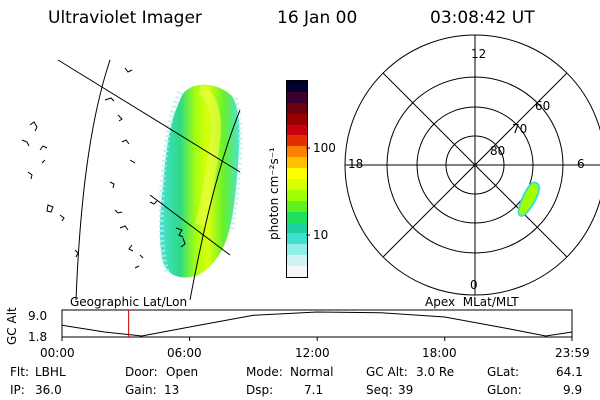 Image resolution: width=600 pixels, height=400 pixels. I want to click on dsp-value: 7.1, so click(314, 390).